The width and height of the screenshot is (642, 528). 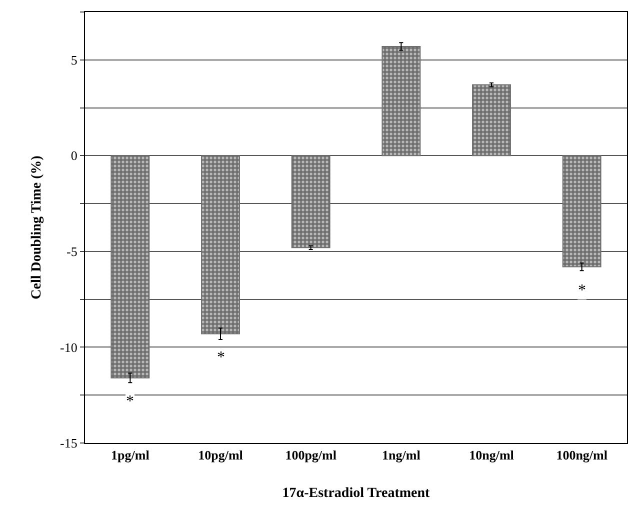 I want to click on y-tick-label: 5, so click(x=74, y=60).